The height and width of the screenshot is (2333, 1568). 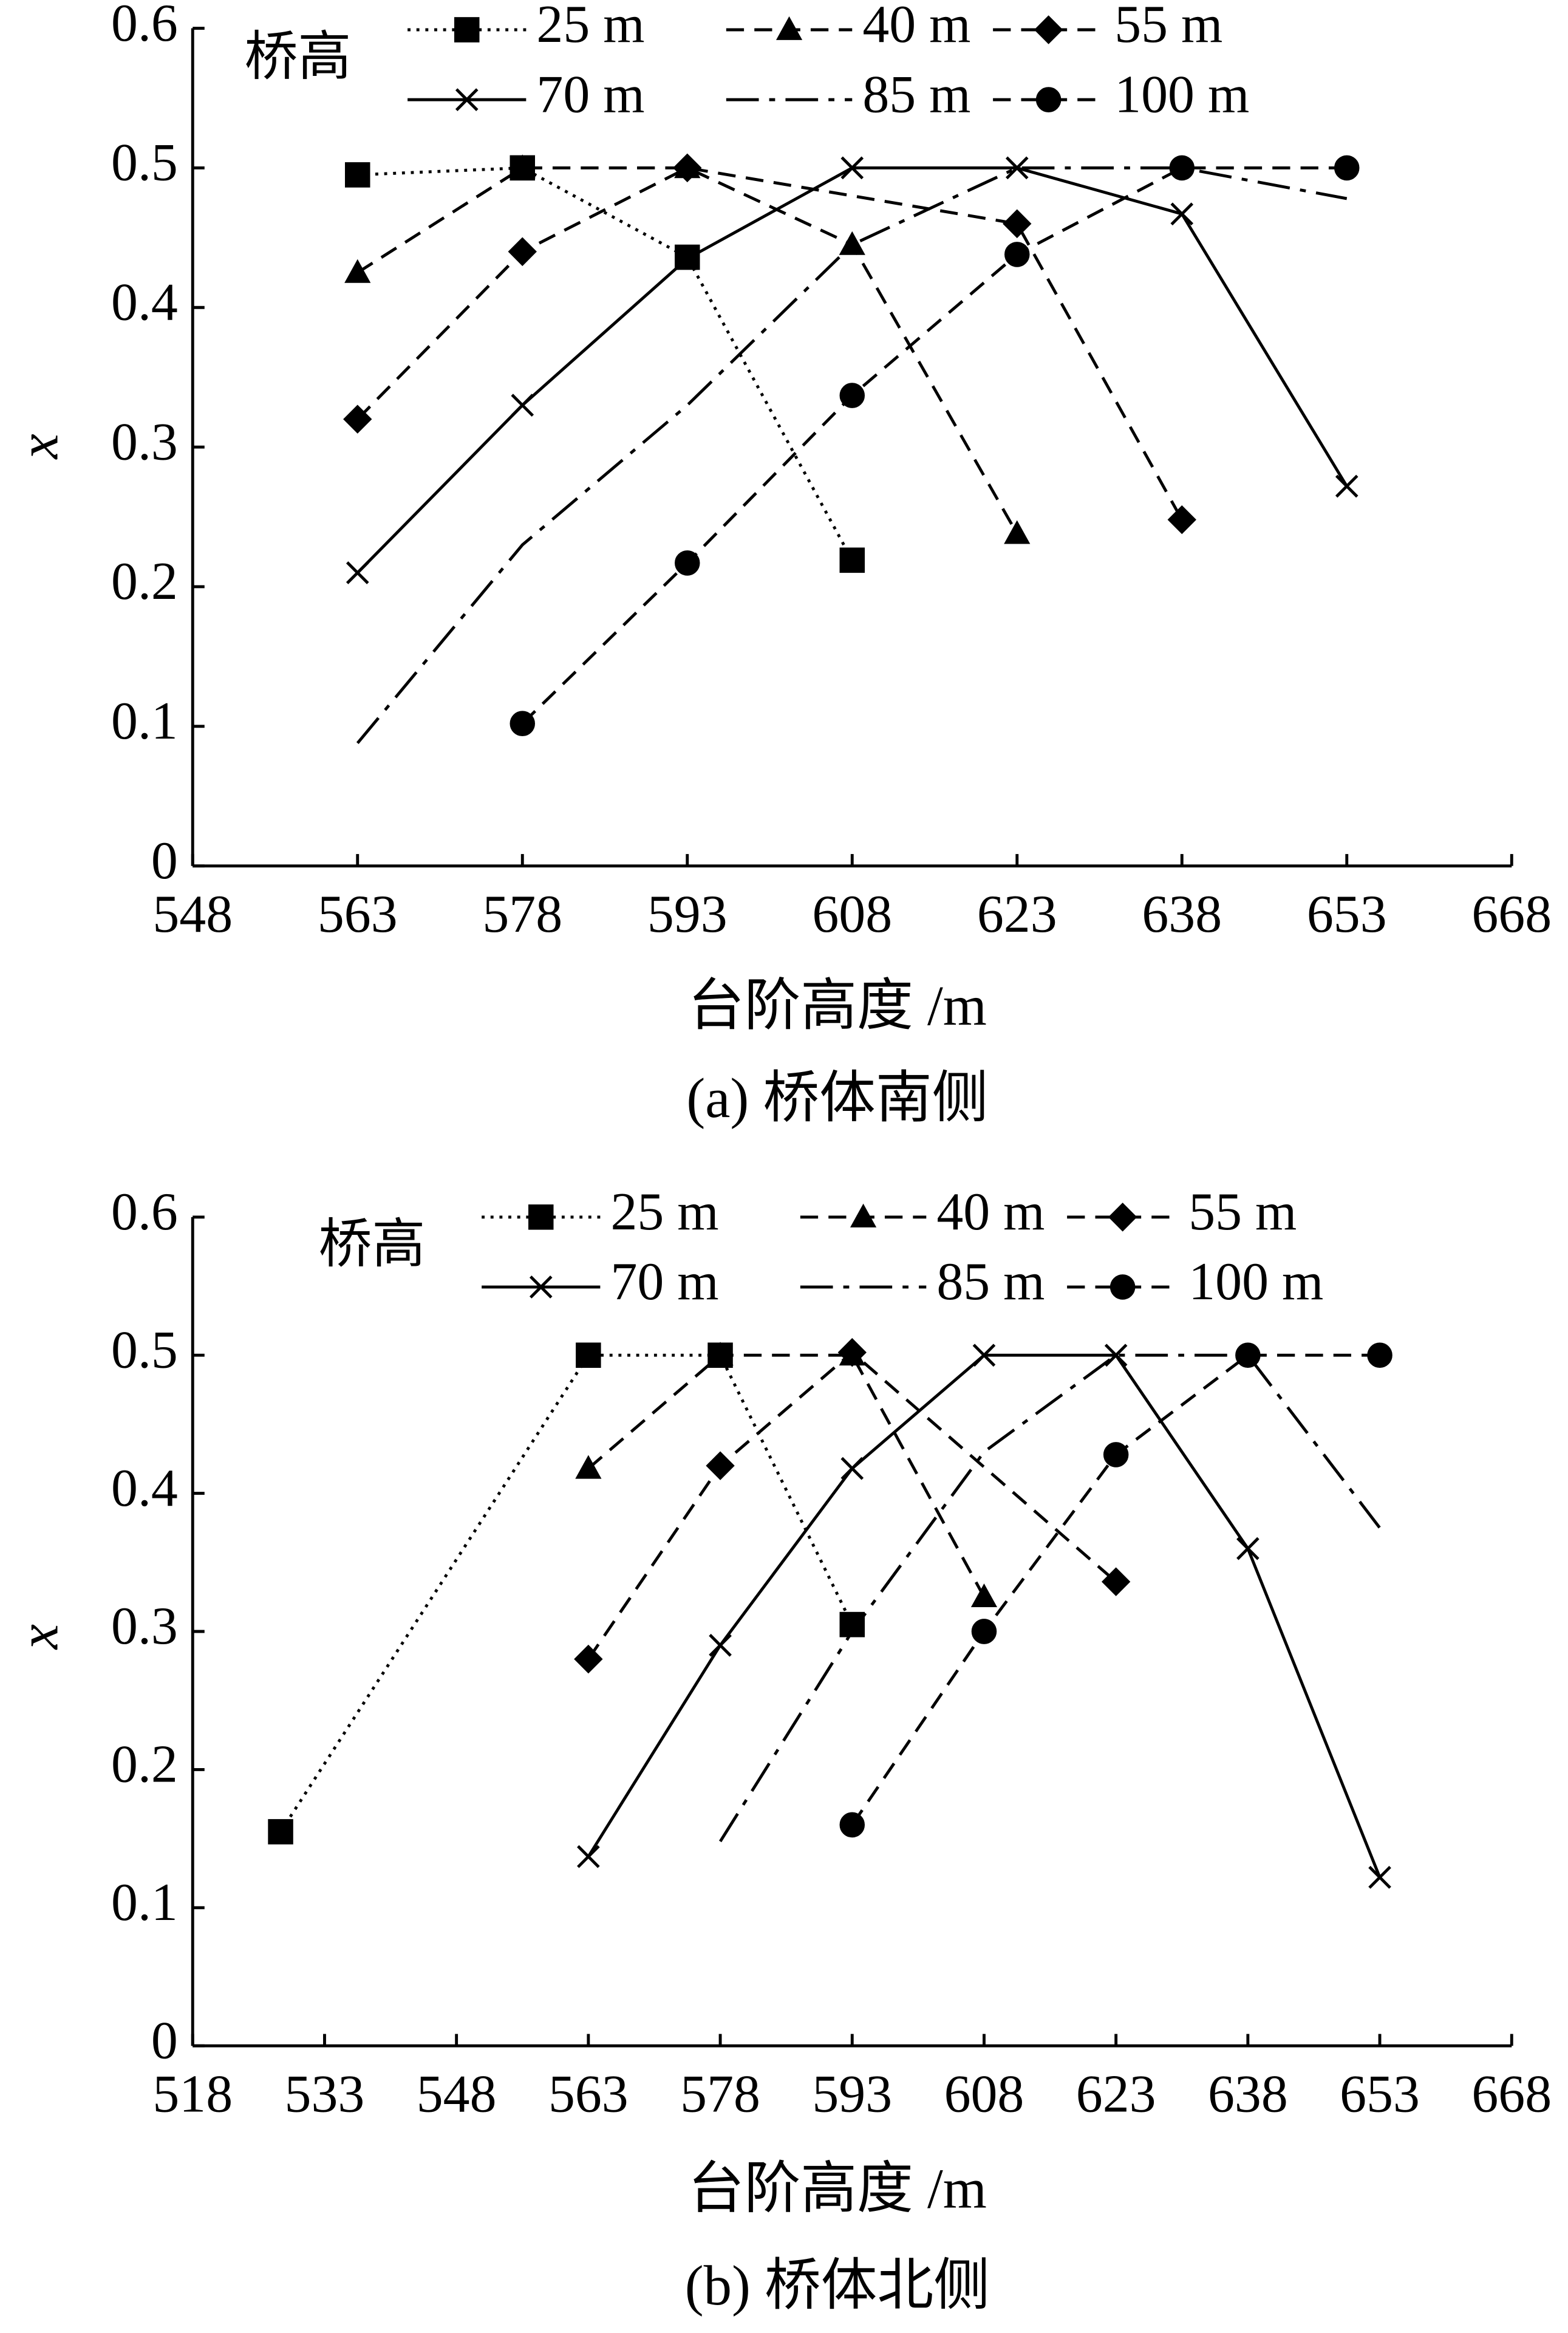 What do you see at coordinates (837, 1098) in the screenshot?
I see `caption: (a) 桥体南侧` at bounding box center [837, 1098].